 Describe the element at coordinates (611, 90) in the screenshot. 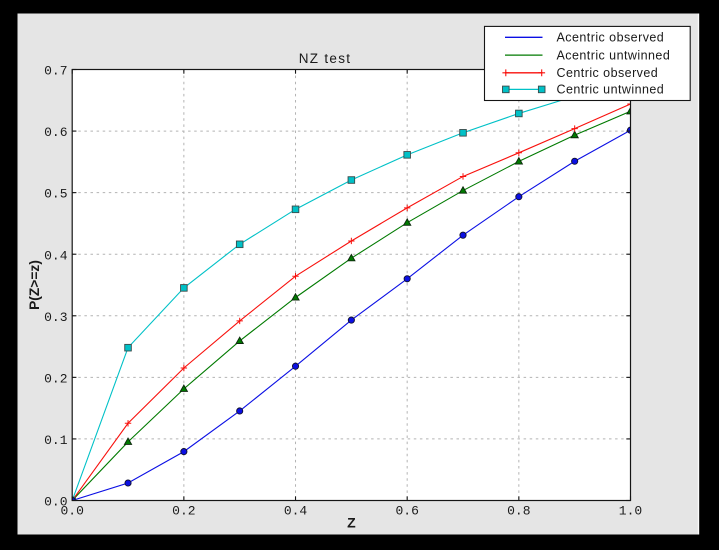

I see `svg-text: Centric untwinned` at that location.